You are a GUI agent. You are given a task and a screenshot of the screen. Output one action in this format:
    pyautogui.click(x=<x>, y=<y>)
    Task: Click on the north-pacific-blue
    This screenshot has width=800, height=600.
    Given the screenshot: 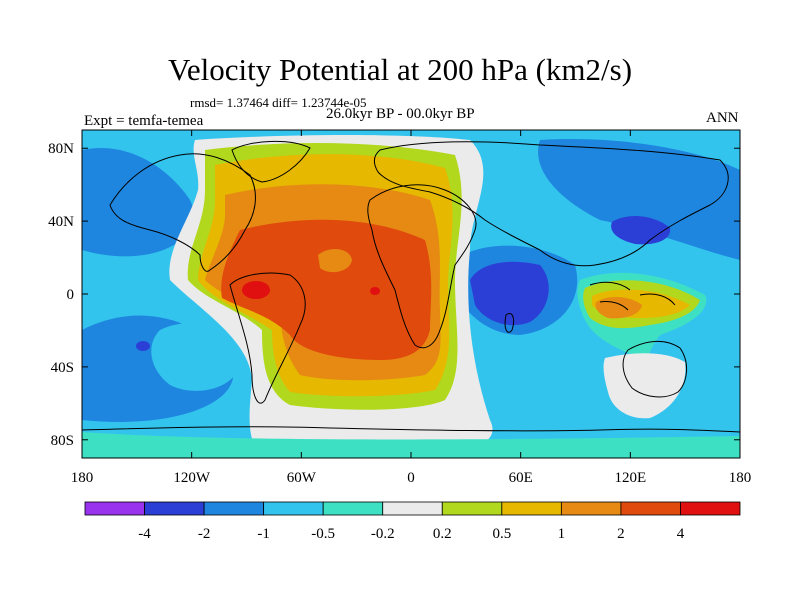 What is the action you would take?
    pyautogui.click(x=138, y=202)
    